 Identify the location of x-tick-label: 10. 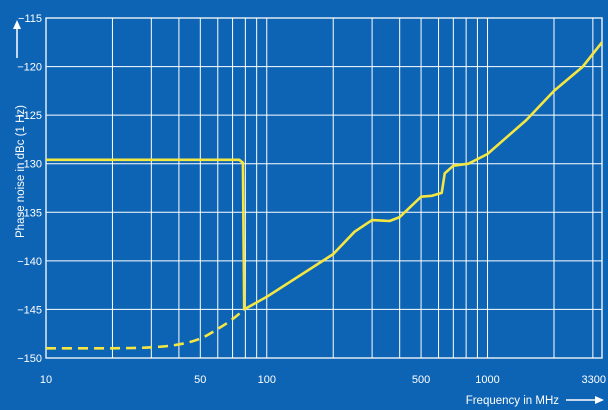
(46, 380).